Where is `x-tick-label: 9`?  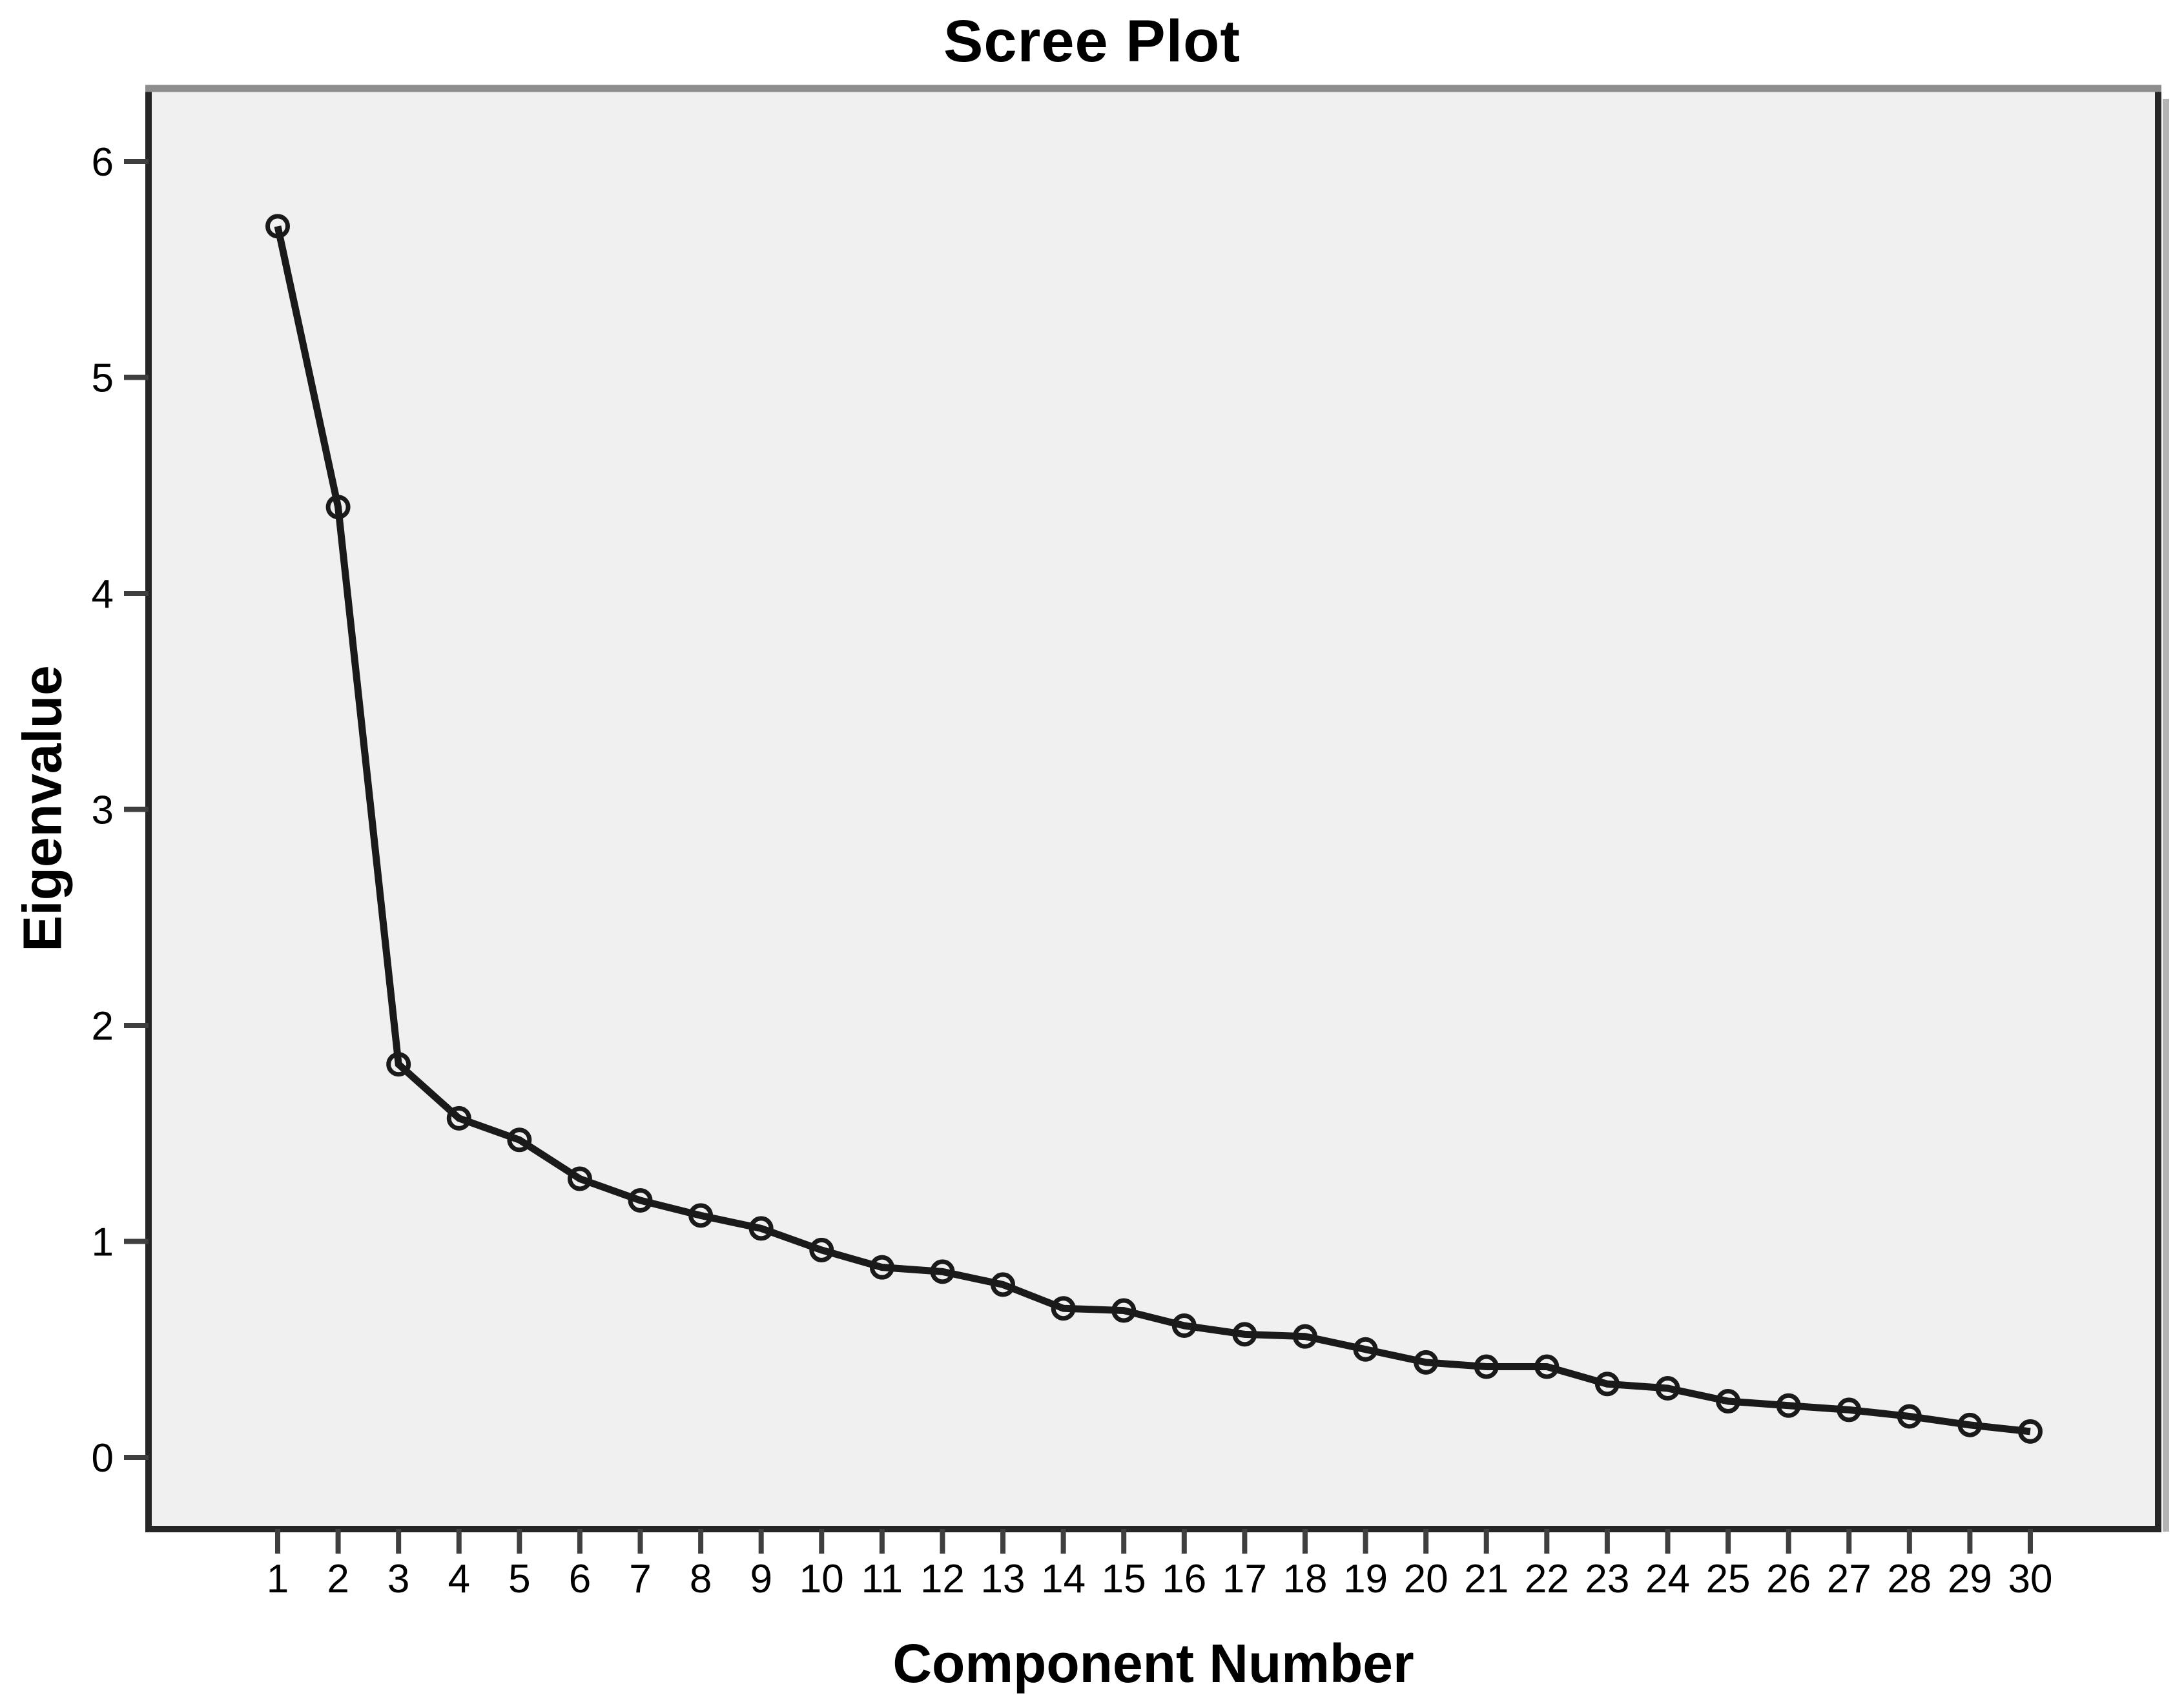 x-tick-label: 9 is located at coordinates (761, 1579).